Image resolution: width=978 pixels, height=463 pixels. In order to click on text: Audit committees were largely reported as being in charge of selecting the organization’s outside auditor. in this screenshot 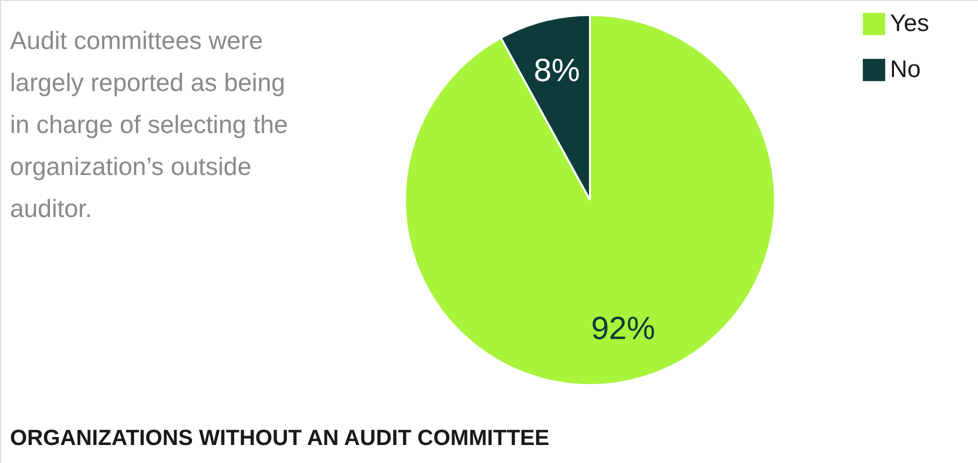, I will do `click(149, 125)`.